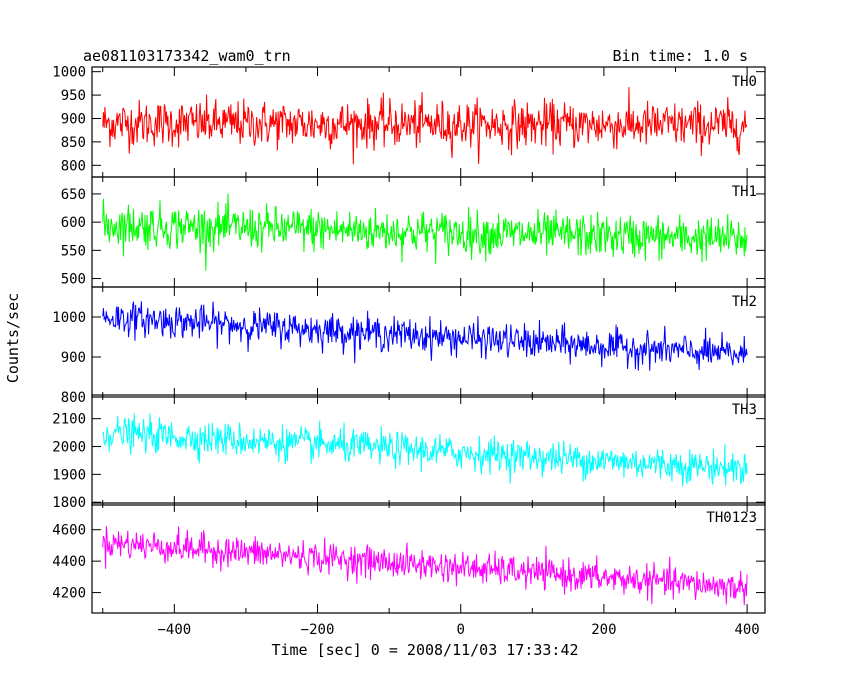 The image size is (850, 680). Describe the element at coordinates (174, 630) in the screenshot. I see `x-tick-label: −400` at that location.